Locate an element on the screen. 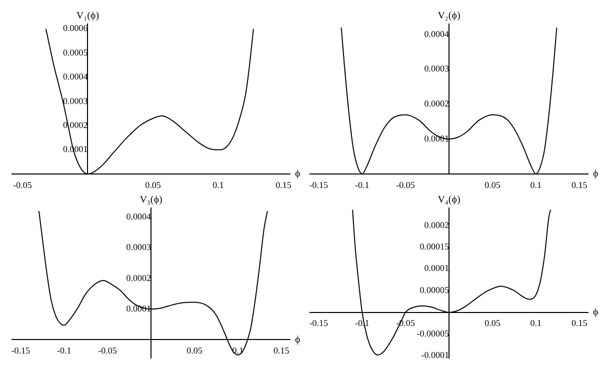 The width and height of the screenshot is (613, 384). y-axis-title: V₃(ϕ) is located at coordinates (151, 200).